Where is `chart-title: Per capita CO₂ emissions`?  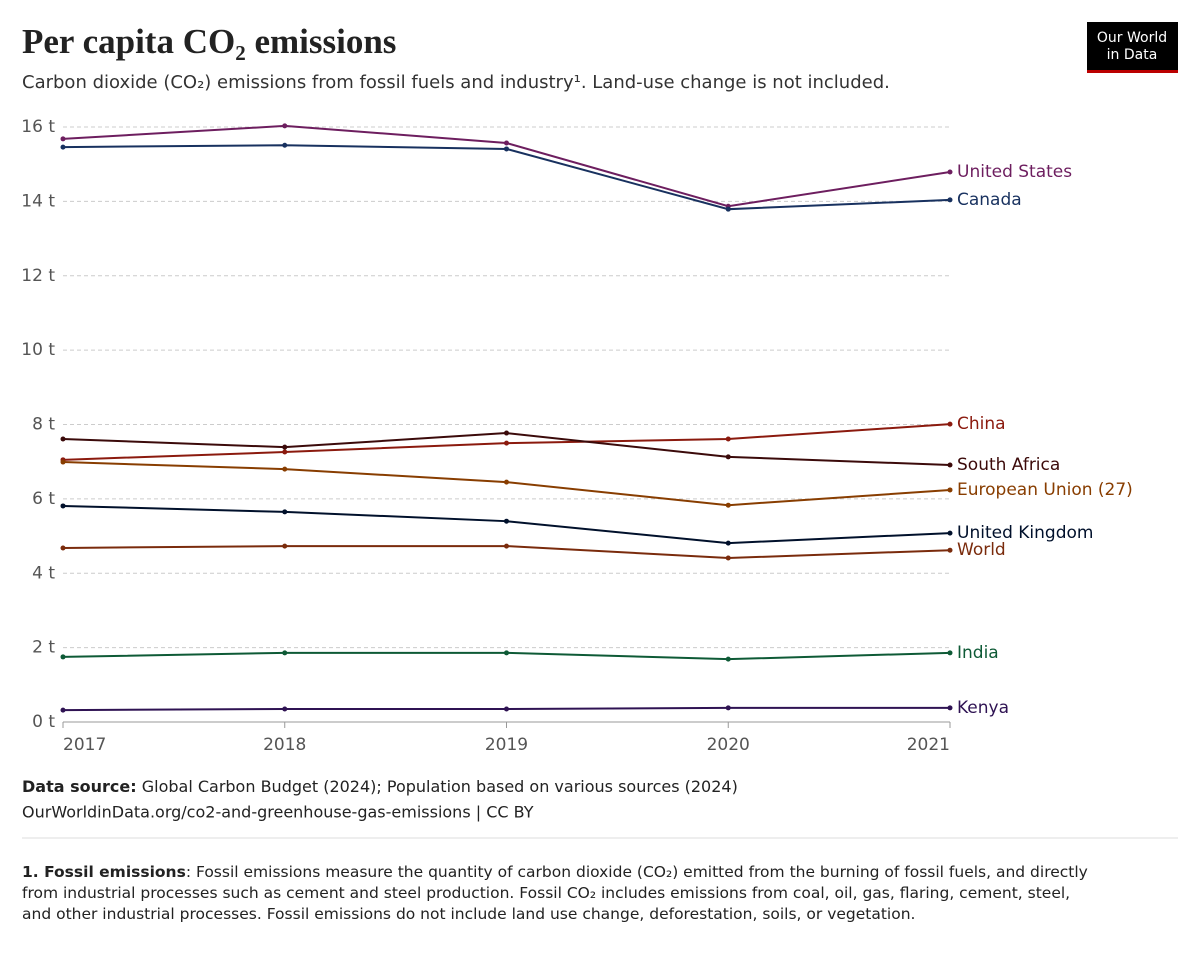 chart-title: Per capita CO₂ emissions is located at coordinates (209, 41).